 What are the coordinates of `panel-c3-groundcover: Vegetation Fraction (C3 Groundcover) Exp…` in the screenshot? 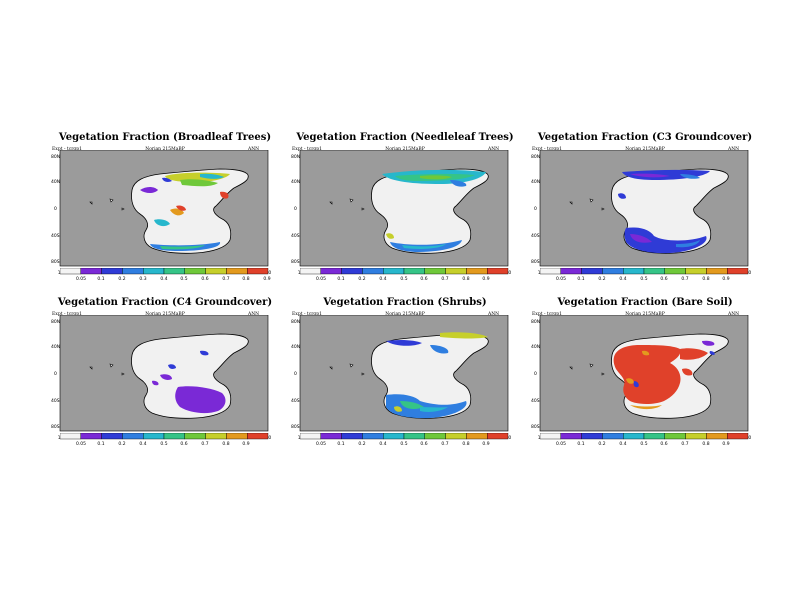 It's located at (641, 207).